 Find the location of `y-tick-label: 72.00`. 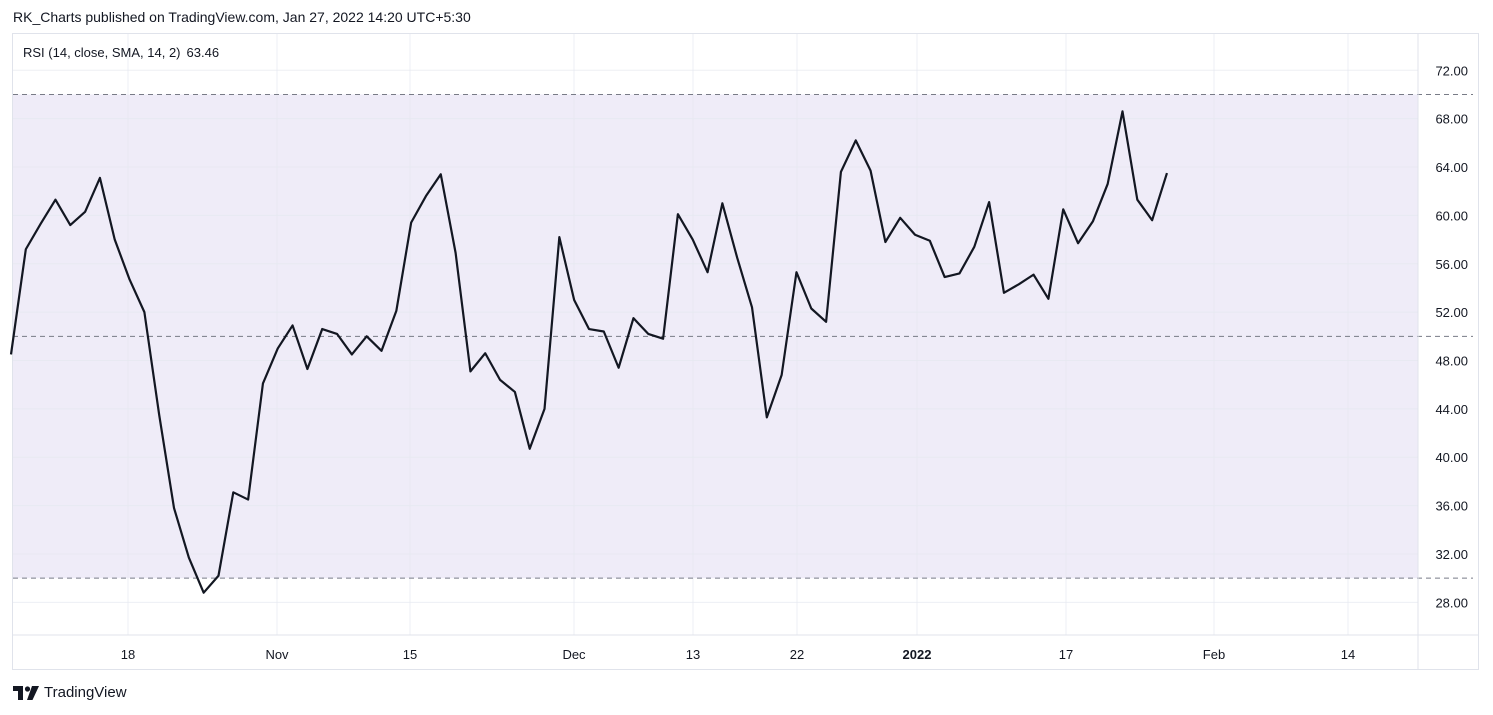

y-tick-label: 72.00 is located at coordinates (1451, 70).